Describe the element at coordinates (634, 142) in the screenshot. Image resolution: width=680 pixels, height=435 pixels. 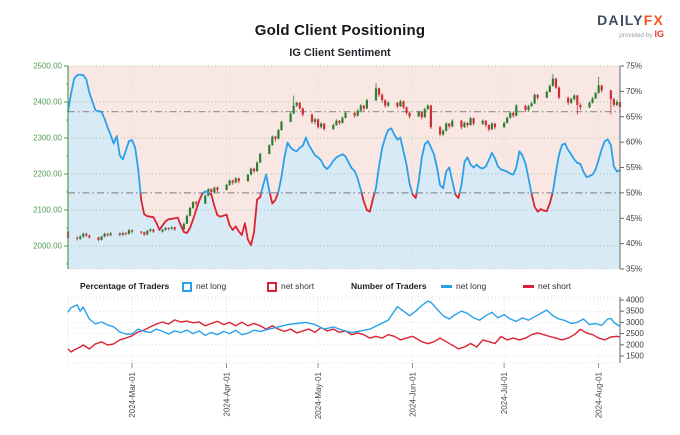
I see `percent-tick-label: 60%` at that location.